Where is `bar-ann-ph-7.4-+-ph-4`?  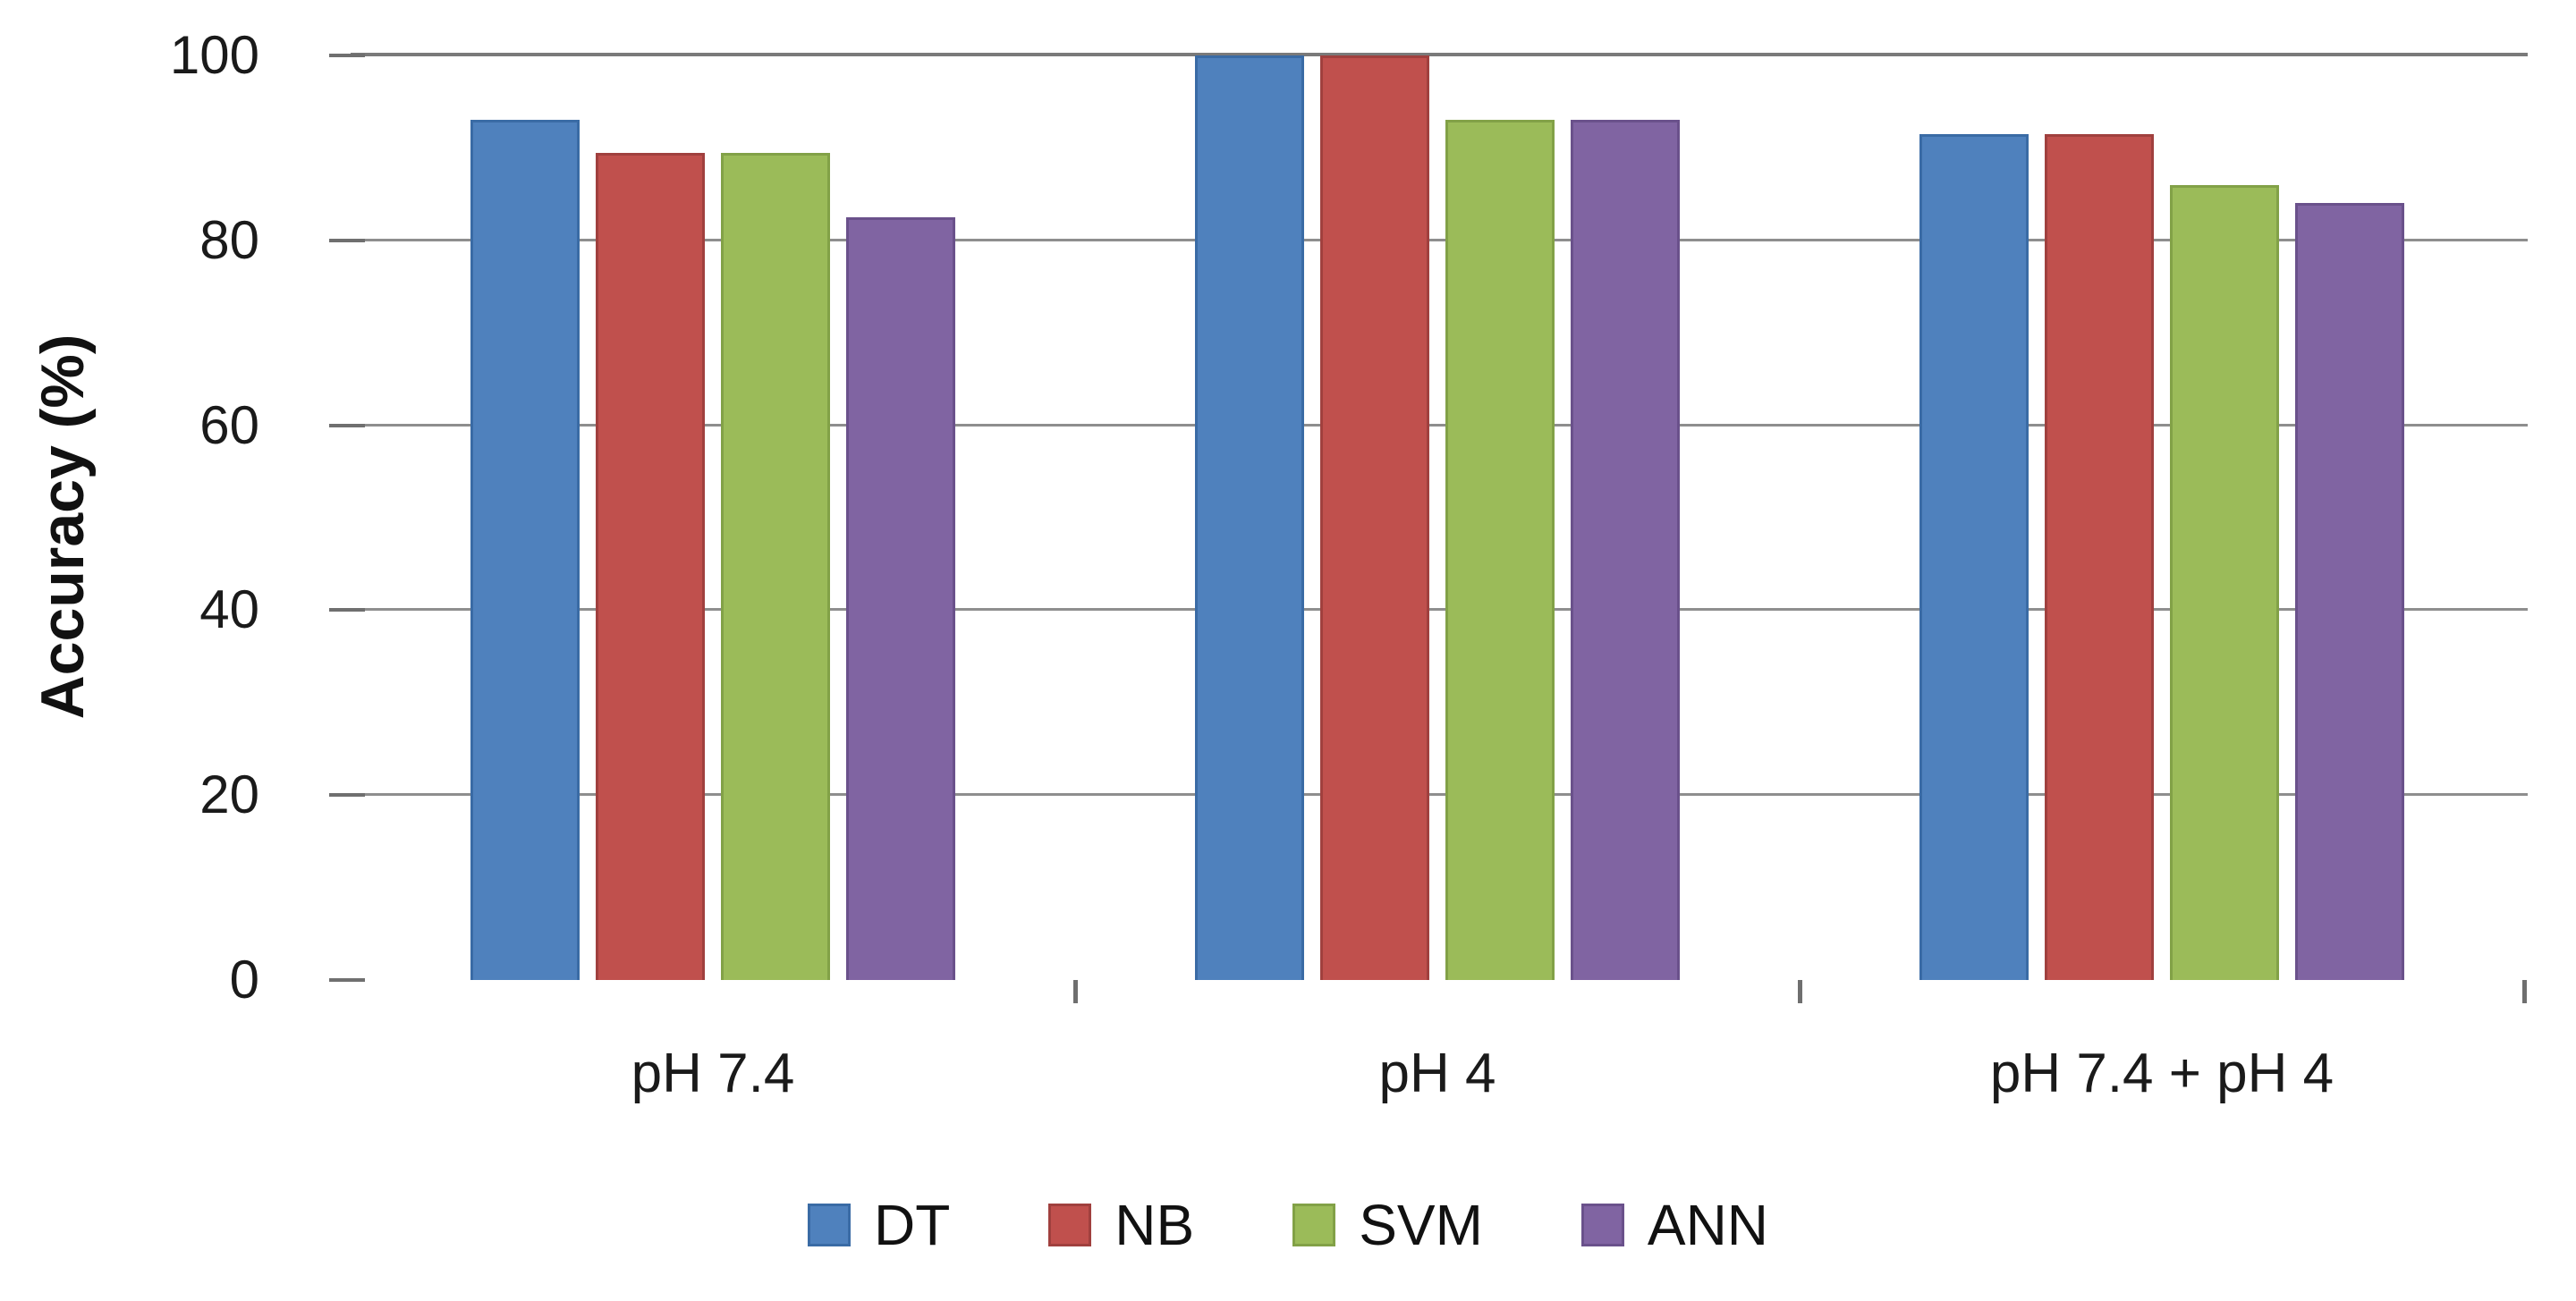
bar-ann-ph-7.4-+-ph-4 is located at coordinates (2349, 591).